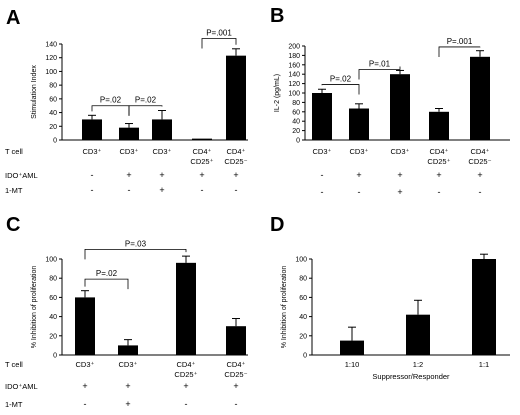  Describe the element at coordinates (294, 56) in the screenshot. I see `y-tick-label: 180` at that location.